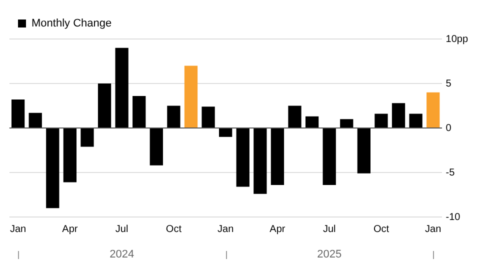 The height and width of the screenshot is (269, 480). I want to click on y-tick-label: 5, so click(449, 84).